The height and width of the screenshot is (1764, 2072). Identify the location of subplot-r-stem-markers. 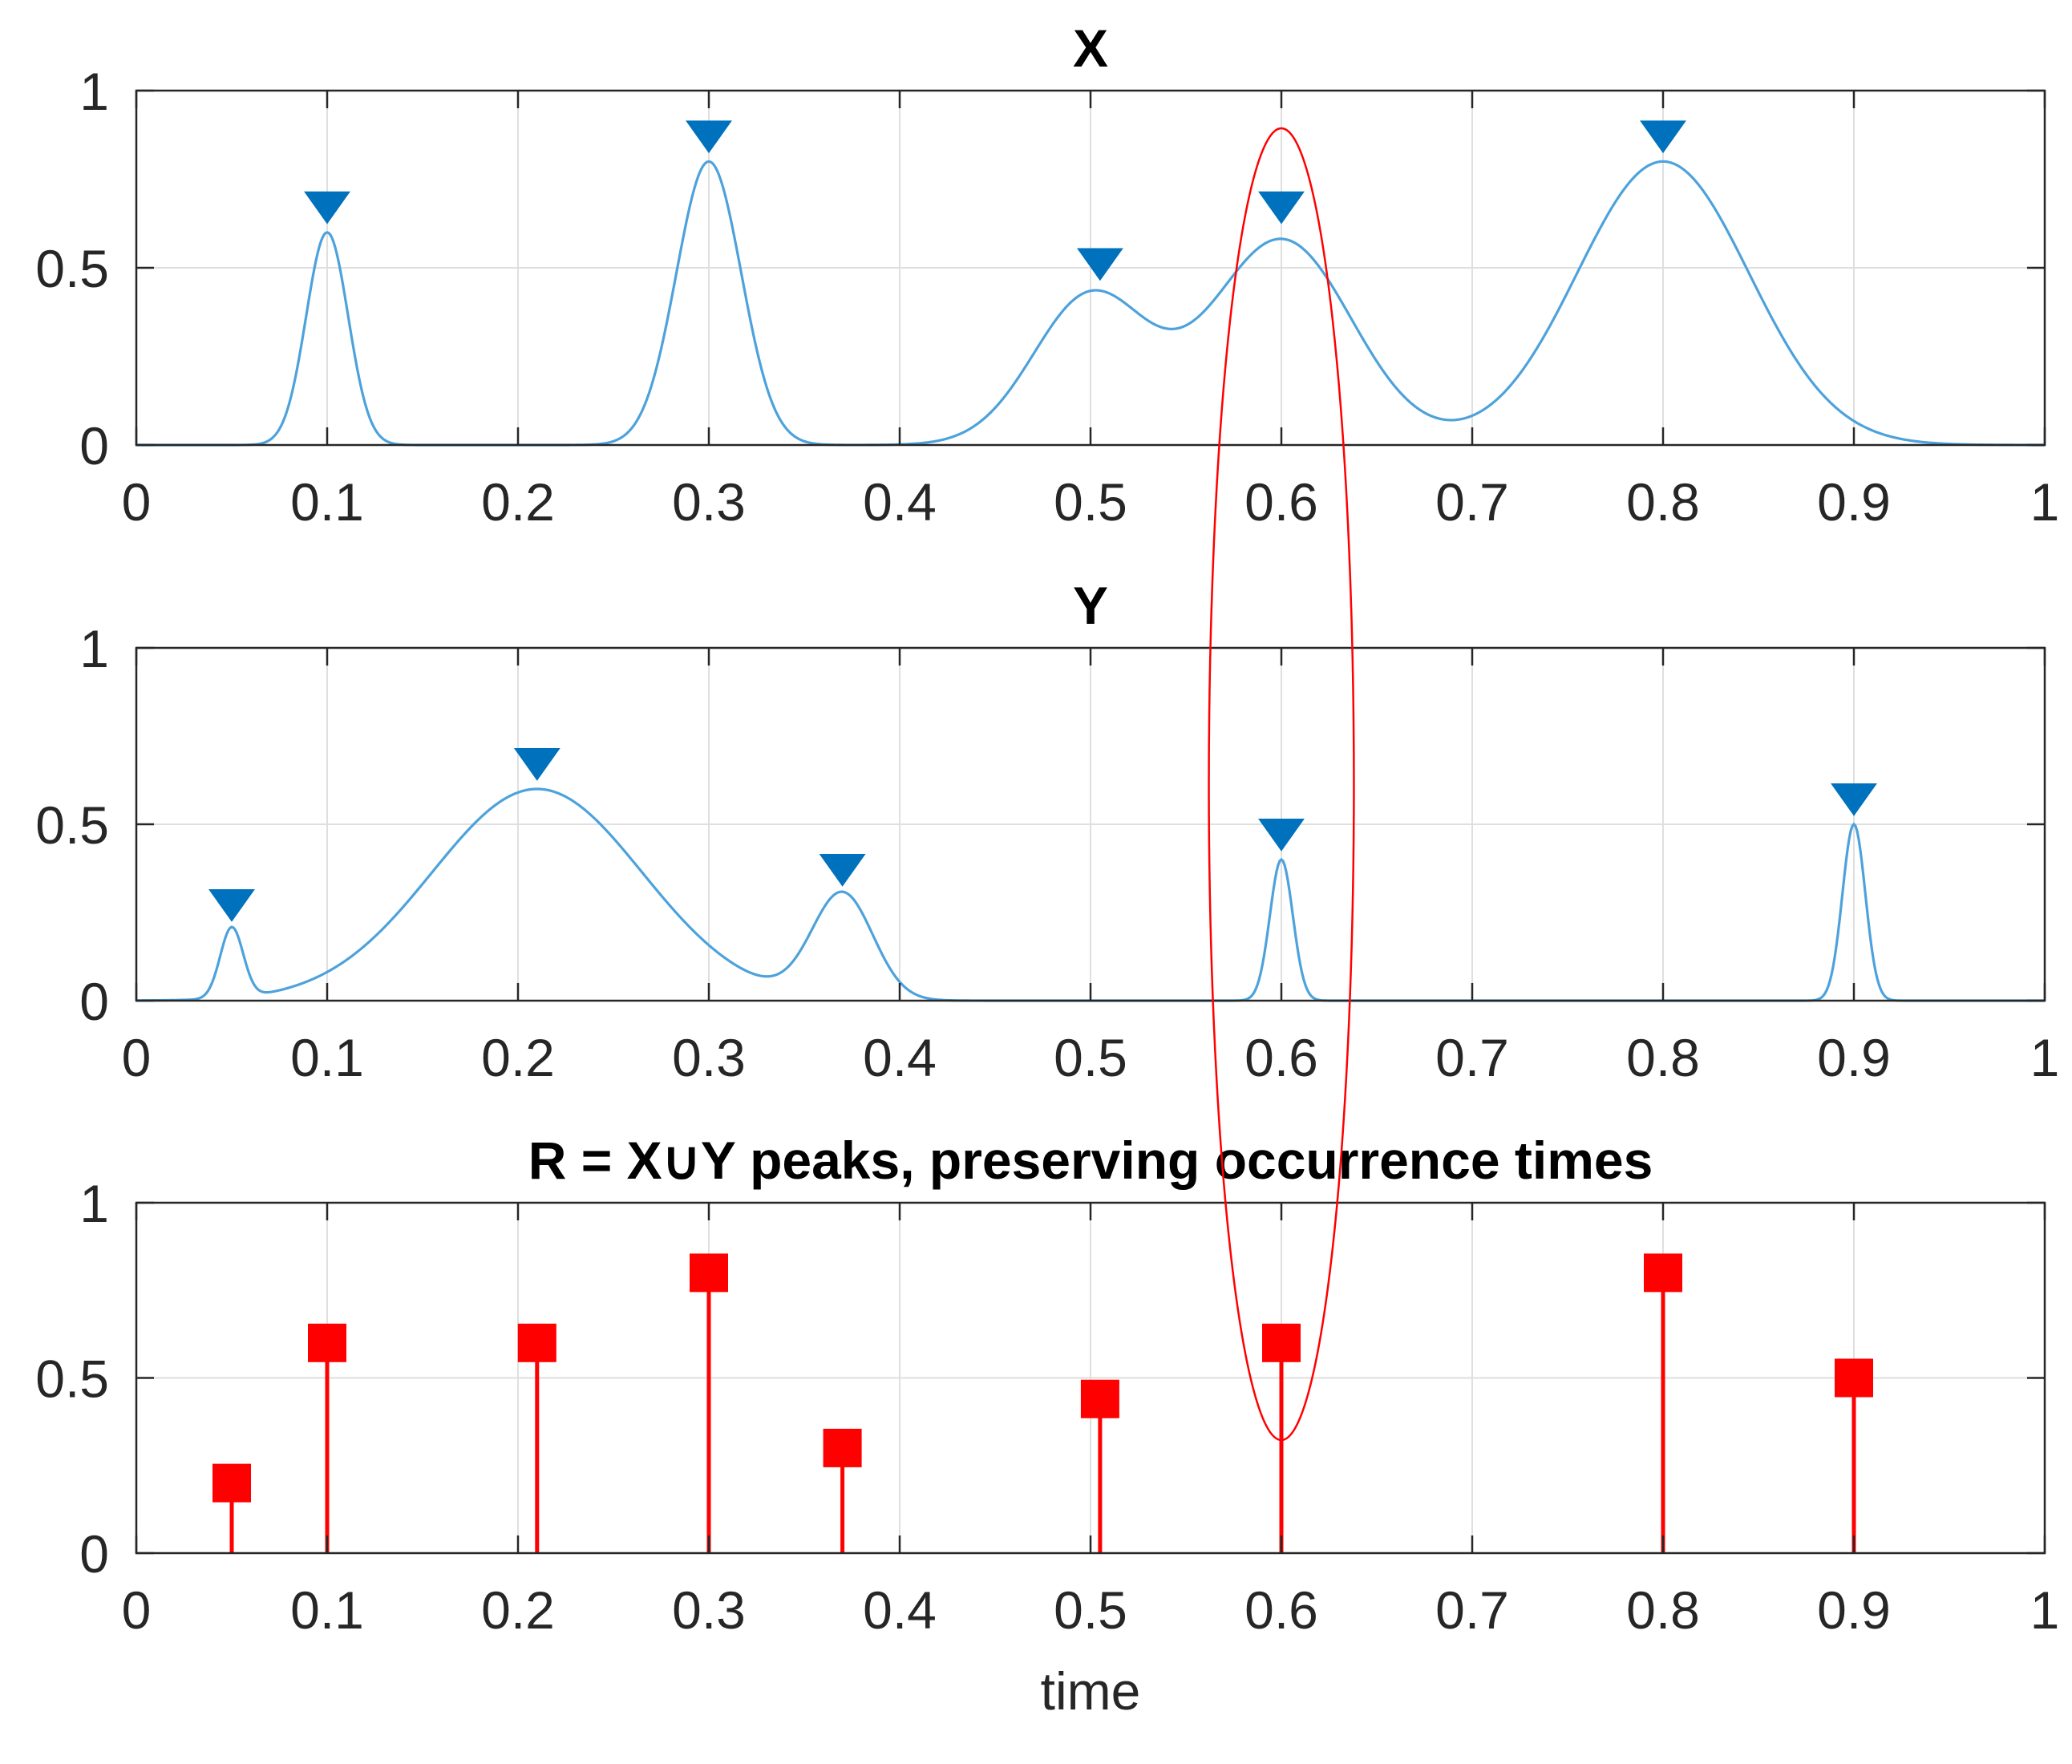
(1042, 1378).